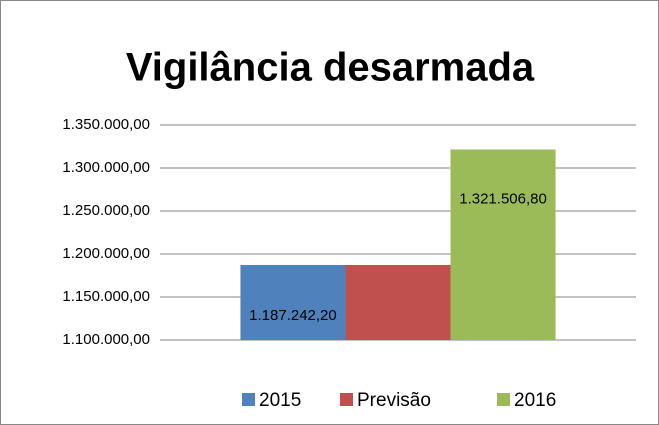  I want to click on chart-title: Vigilância desarmada, so click(330, 68).